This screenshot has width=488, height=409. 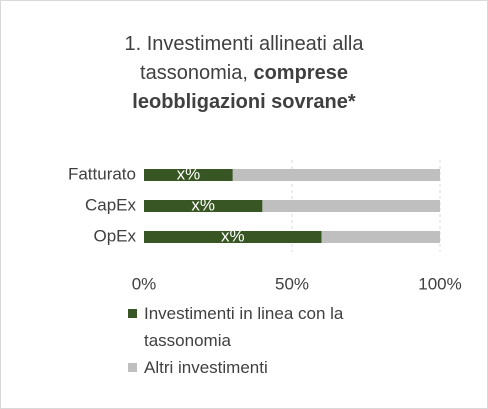 I want to click on x-tick-label: 0%, so click(x=144, y=283).